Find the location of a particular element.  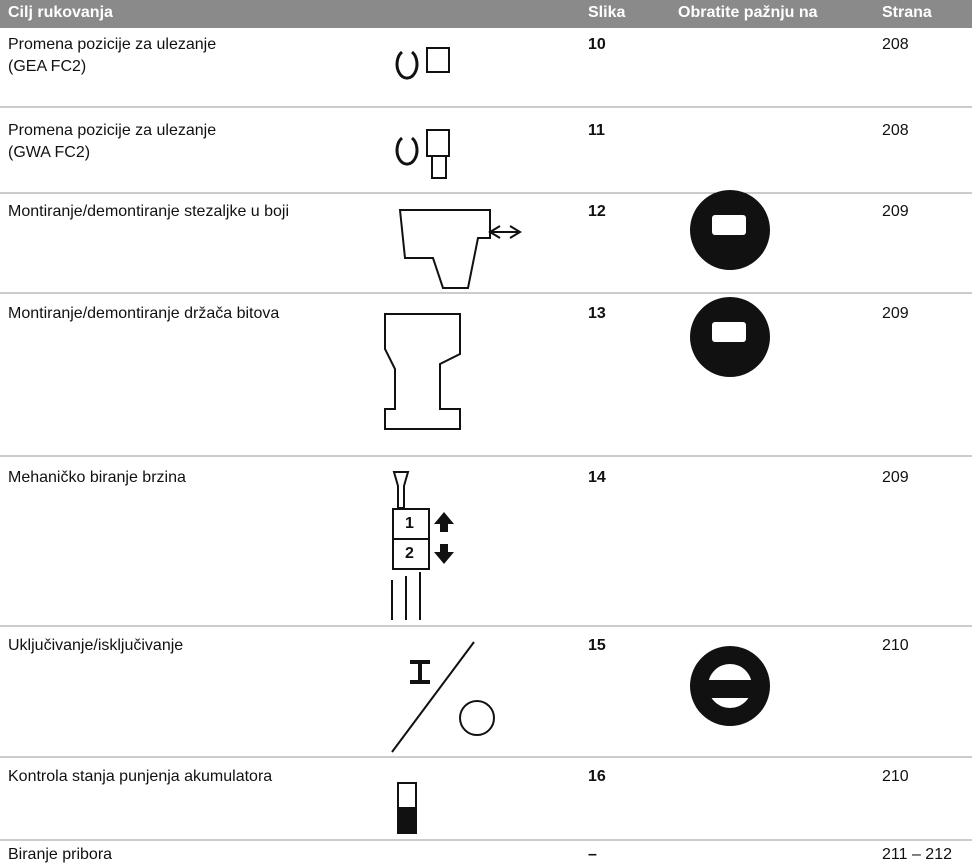

figure-number: 10 is located at coordinates (597, 44).